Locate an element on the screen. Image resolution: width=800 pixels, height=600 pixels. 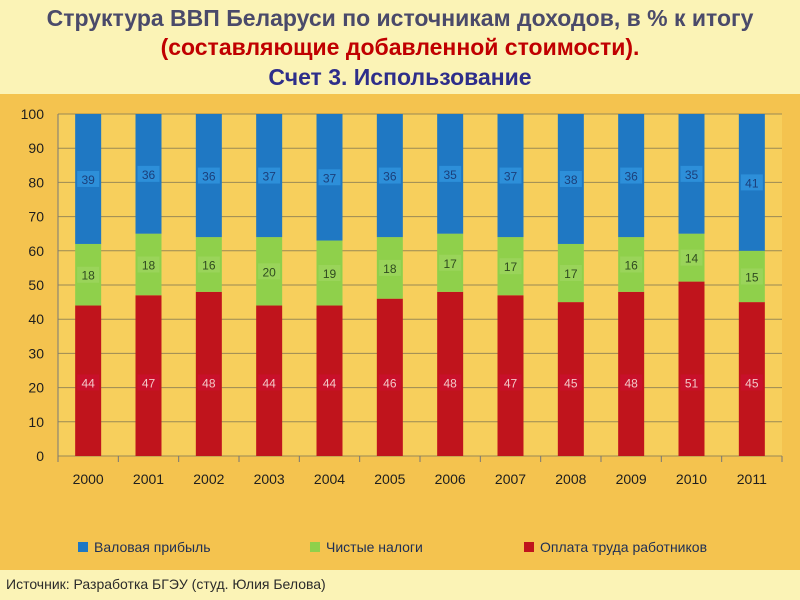
data-label-profit-2008: 38 is located at coordinates (571, 180).